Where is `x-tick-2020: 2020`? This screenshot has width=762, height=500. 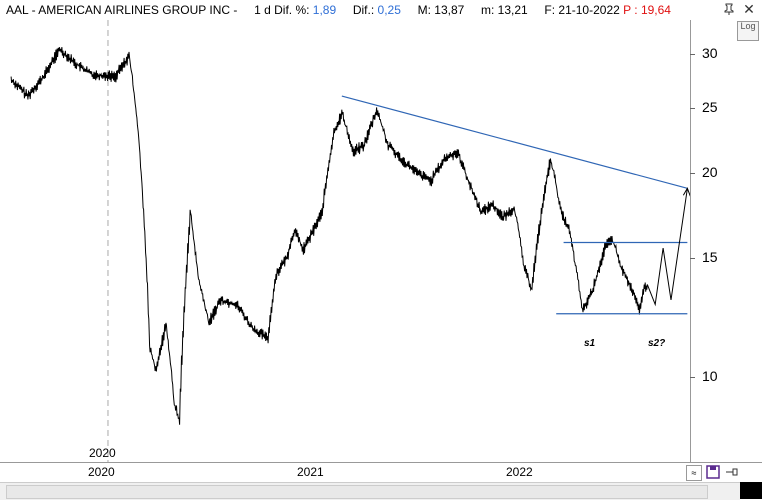 x-tick-2020: 2020 is located at coordinates (101, 472).